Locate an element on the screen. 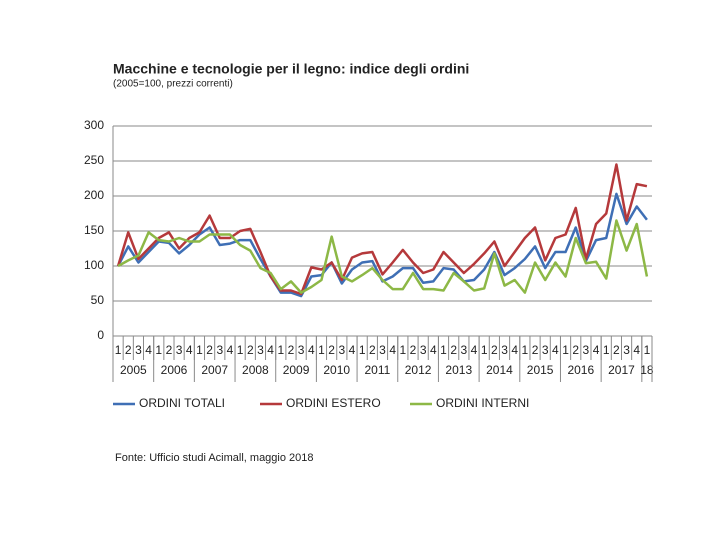 This screenshot has width=720, height=540. x-group-label: 2014 is located at coordinates (499, 370).